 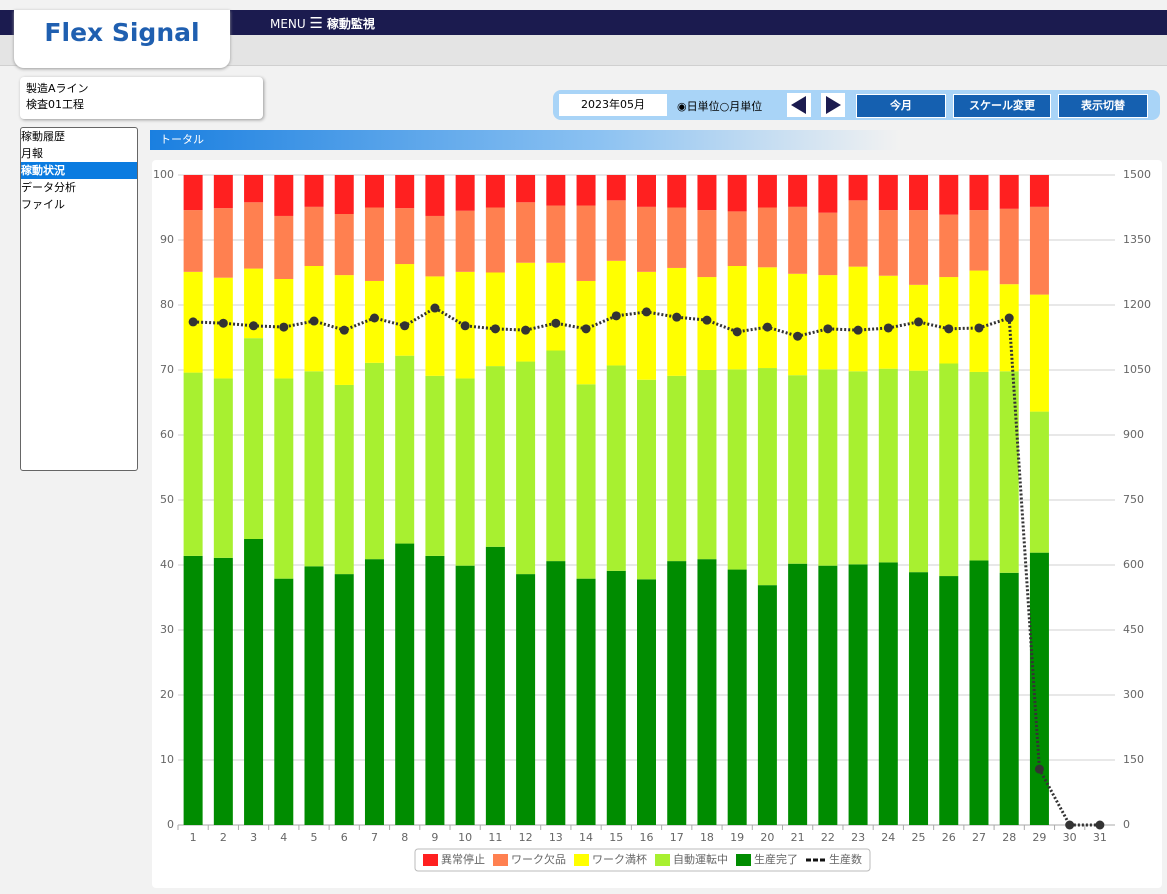 I want to click on prev-icon, so click(x=798, y=105).